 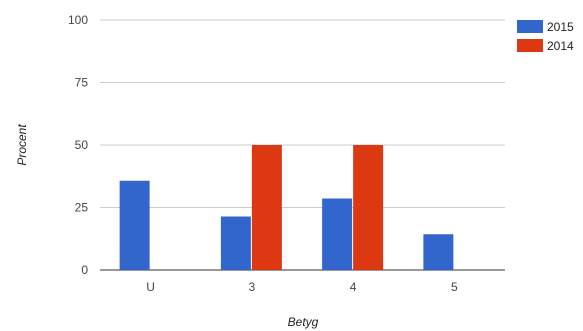 What do you see at coordinates (22, 145) in the screenshot?
I see `y-axis-title: Procent` at bounding box center [22, 145].